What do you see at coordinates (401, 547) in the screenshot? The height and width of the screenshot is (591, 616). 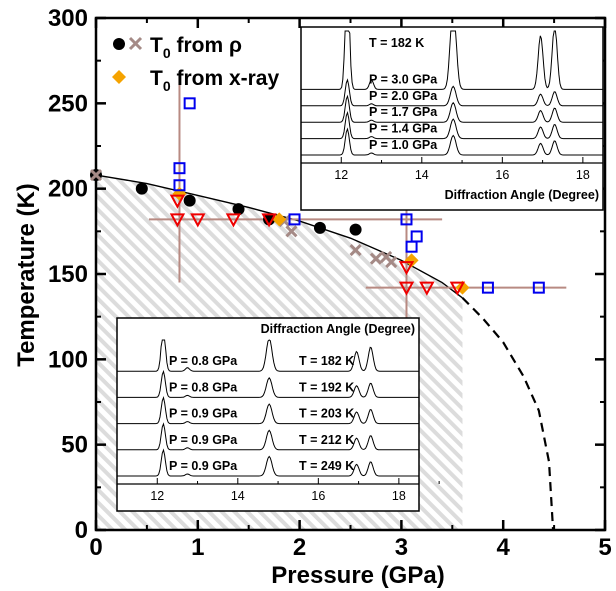 I see `x-tick-label: 3` at bounding box center [401, 547].